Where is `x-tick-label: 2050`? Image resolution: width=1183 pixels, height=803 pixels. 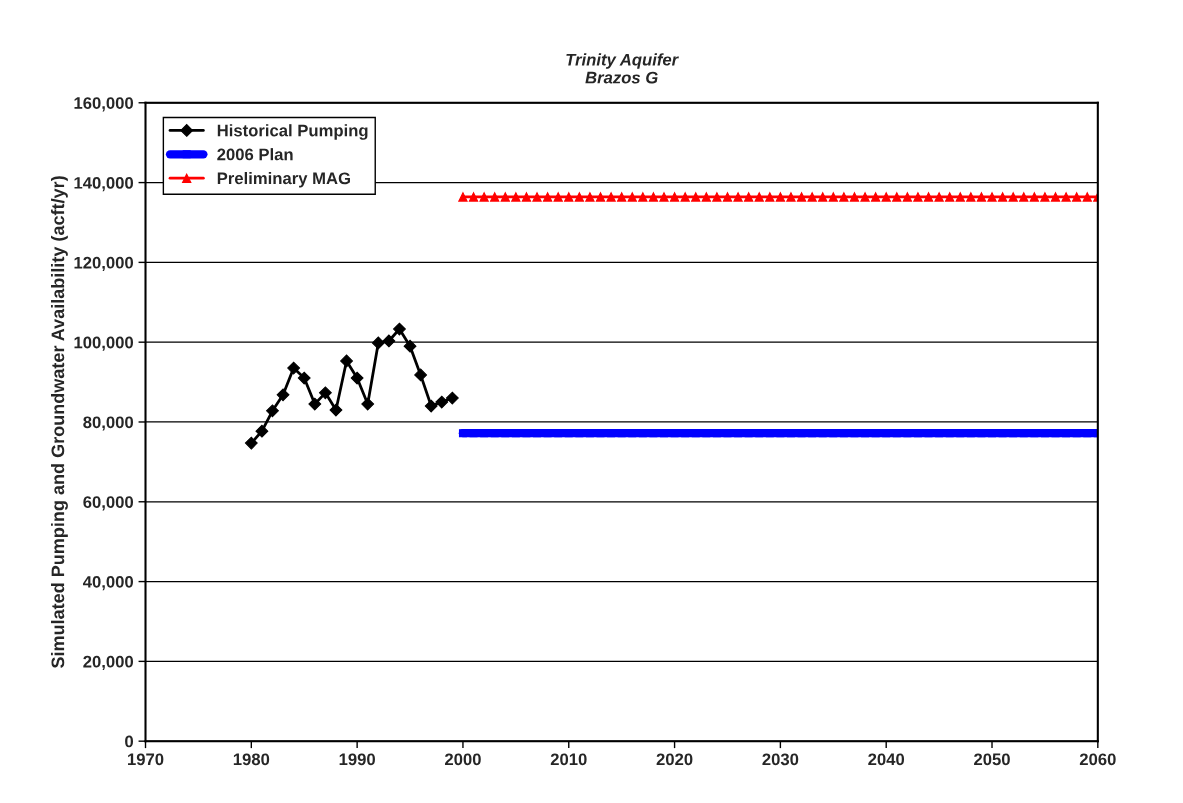
x-tick-label: 2050 is located at coordinates (992, 759).